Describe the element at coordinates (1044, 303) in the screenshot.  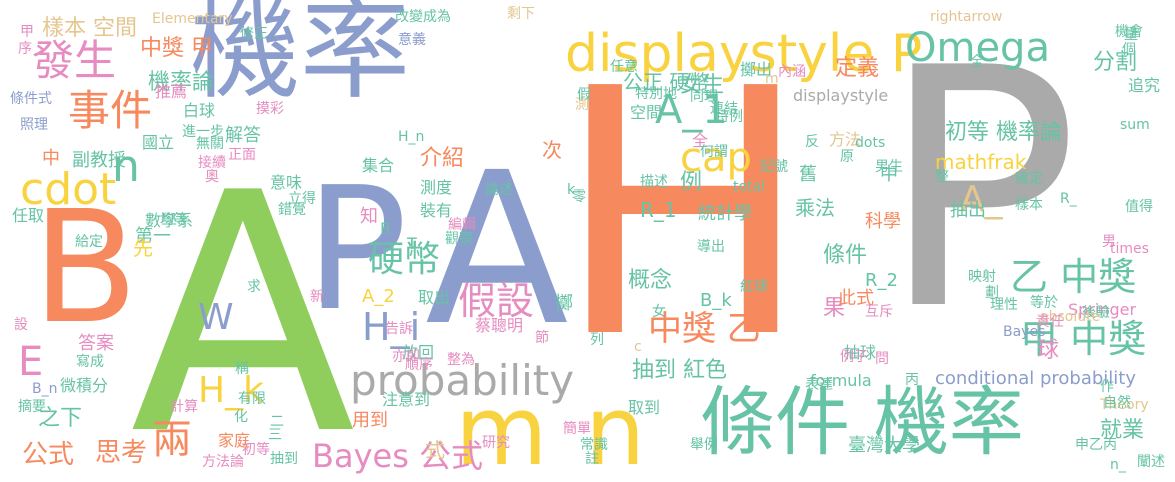
I see `cloud-word: 等於` at that location.